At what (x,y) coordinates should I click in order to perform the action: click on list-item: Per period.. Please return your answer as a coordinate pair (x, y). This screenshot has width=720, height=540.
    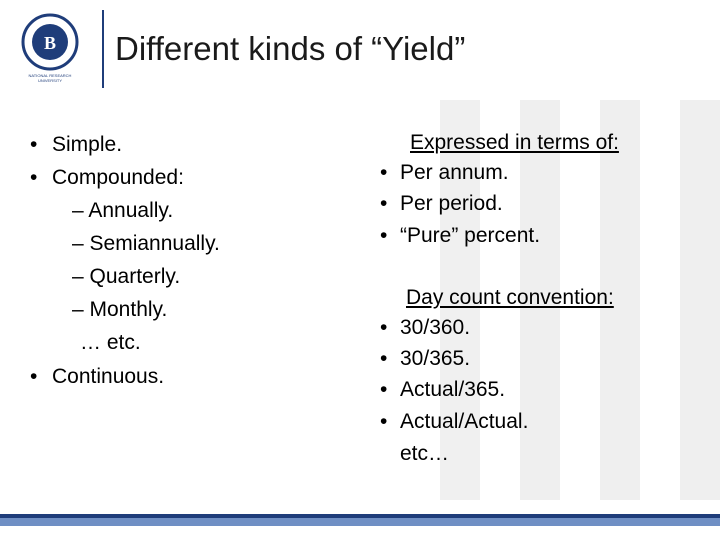
    Looking at the image, I should click on (451, 203).